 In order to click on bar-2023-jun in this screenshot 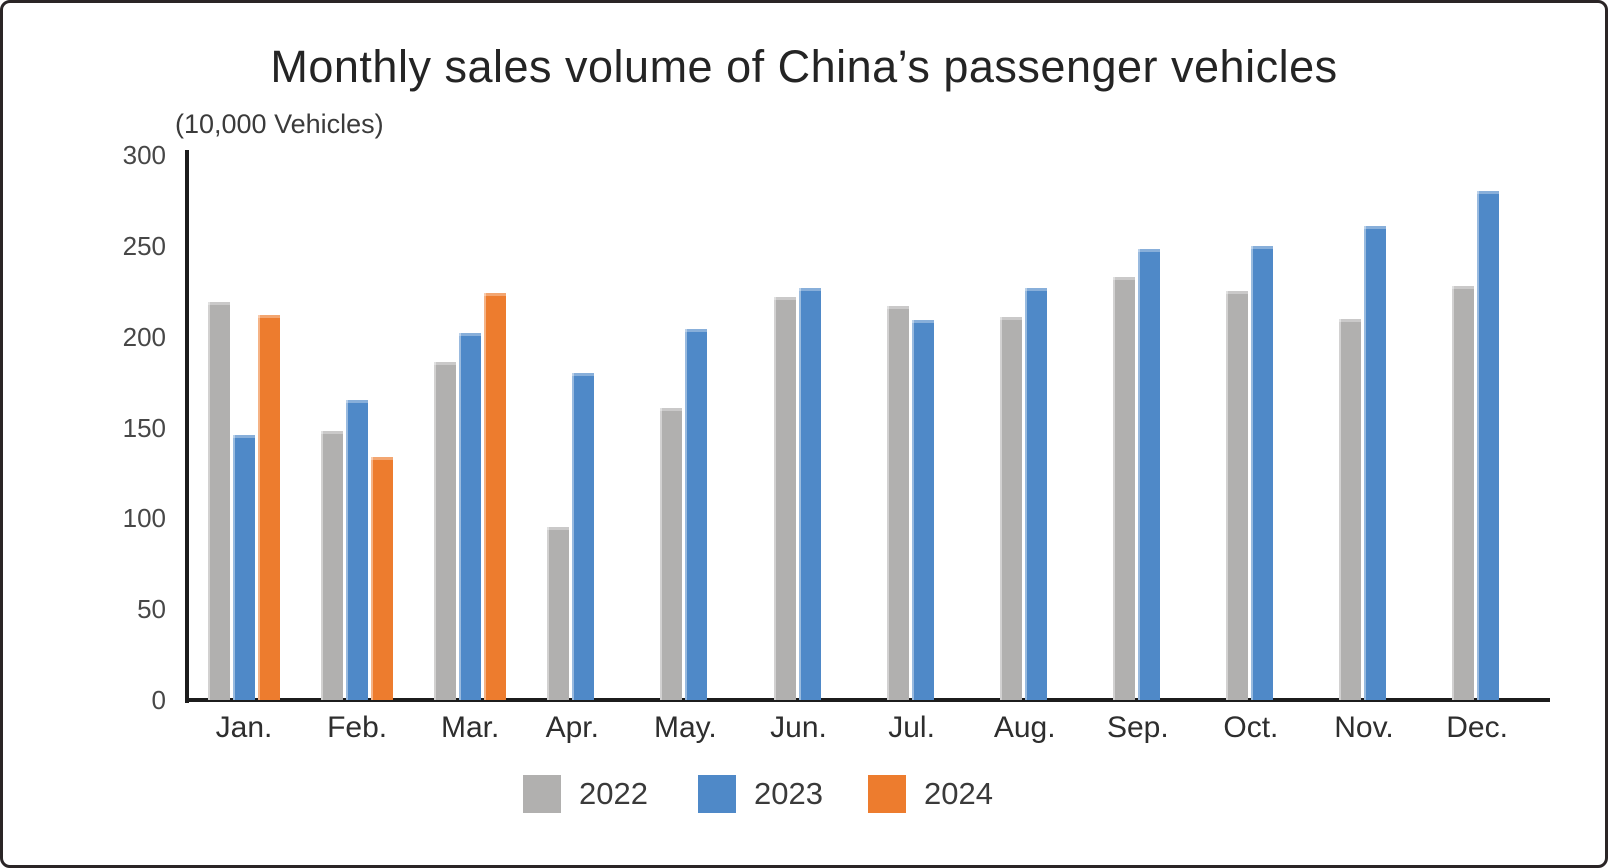, I will do `click(809, 493)`.